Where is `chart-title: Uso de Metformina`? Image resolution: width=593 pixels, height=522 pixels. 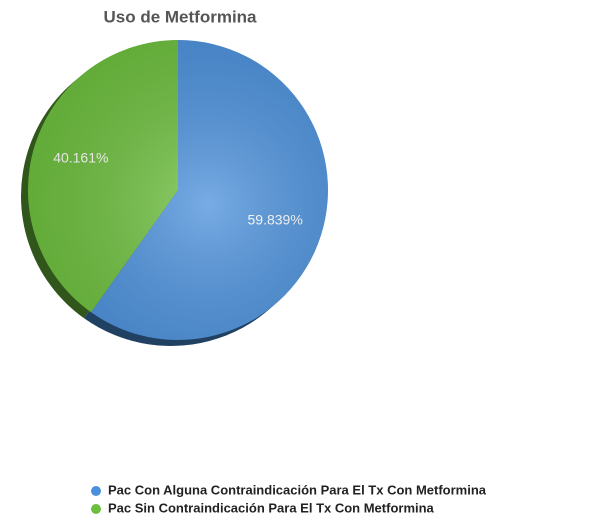 chart-title: Uso de Metformina is located at coordinates (180, 16).